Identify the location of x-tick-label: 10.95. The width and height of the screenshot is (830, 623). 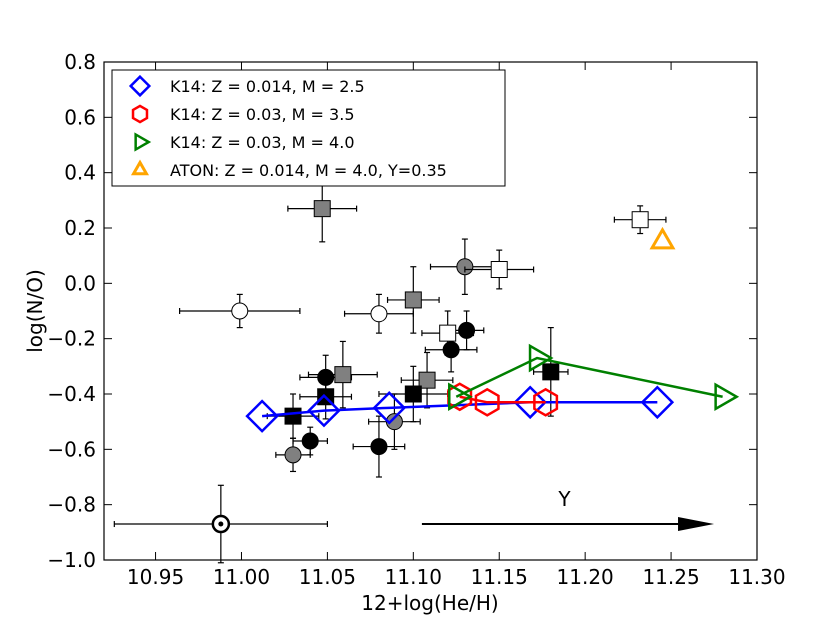
(155, 577).